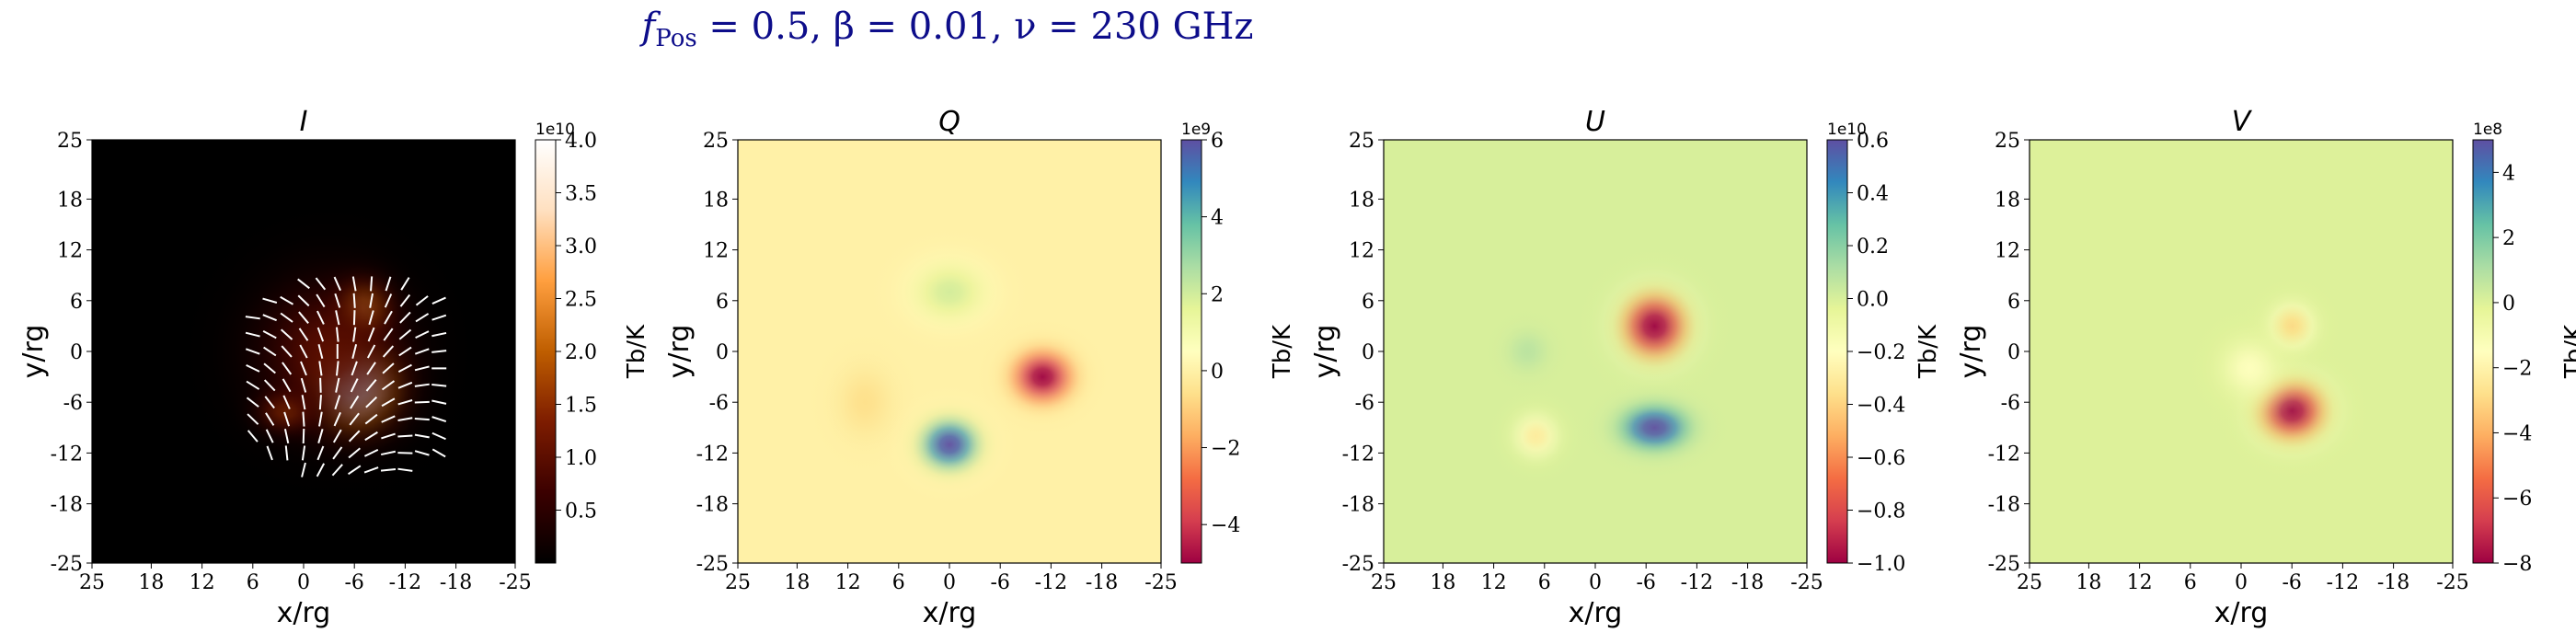 This screenshot has width=2576, height=644. I want to click on x-tick-label: 12, so click(202, 582).